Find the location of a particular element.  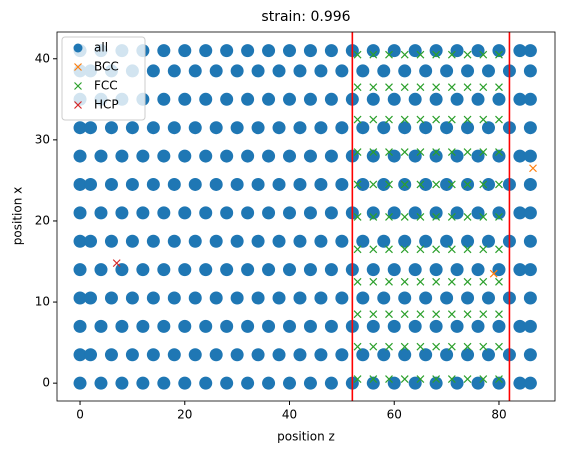

y-tick-label: 30 is located at coordinates (42, 139).